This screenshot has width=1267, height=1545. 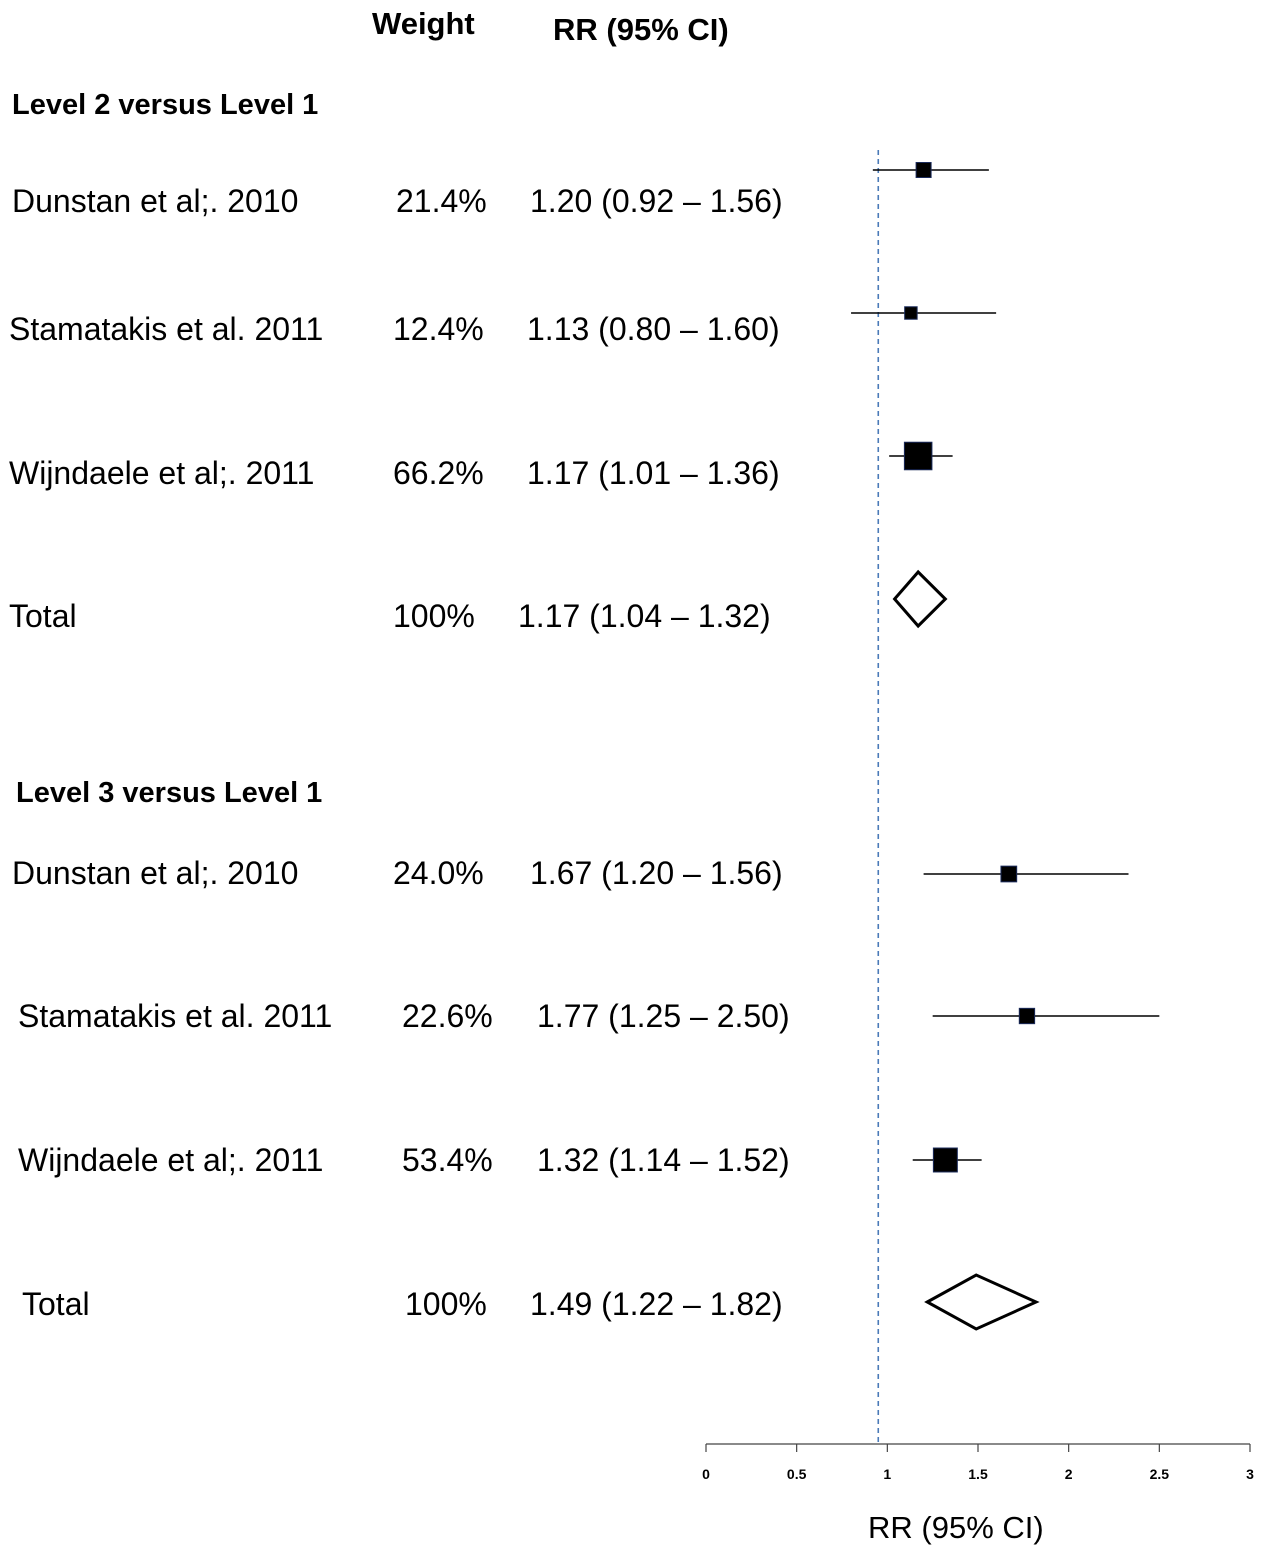 What do you see at coordinates (978, 1474) in the screenshot?
I see `x-tick-label: 1.5` at bounding box center [978, 1474].